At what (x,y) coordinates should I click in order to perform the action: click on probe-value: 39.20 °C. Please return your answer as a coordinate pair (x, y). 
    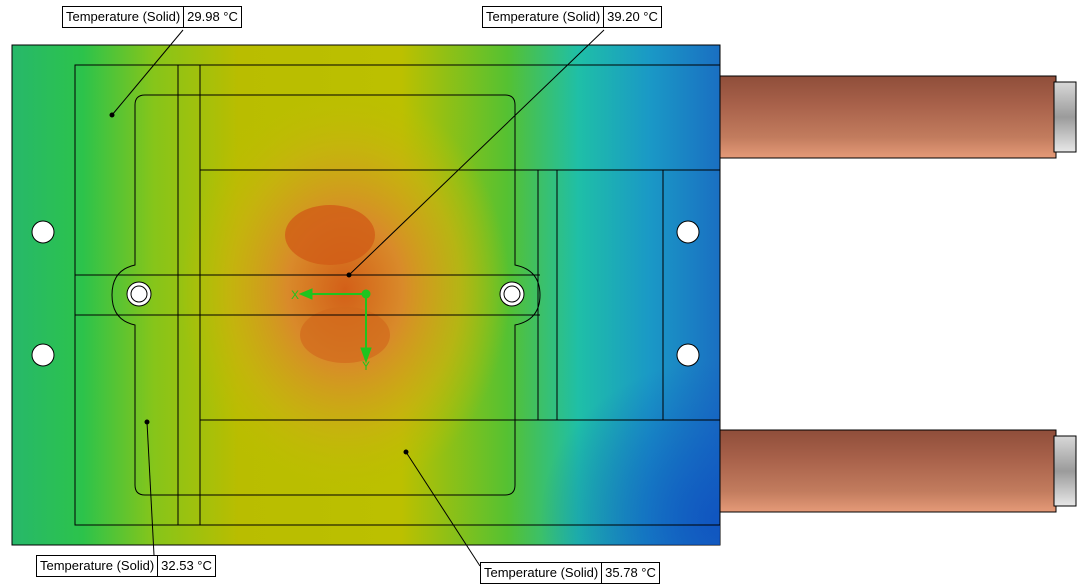
    Looking at the image, I should click on (632, 16).